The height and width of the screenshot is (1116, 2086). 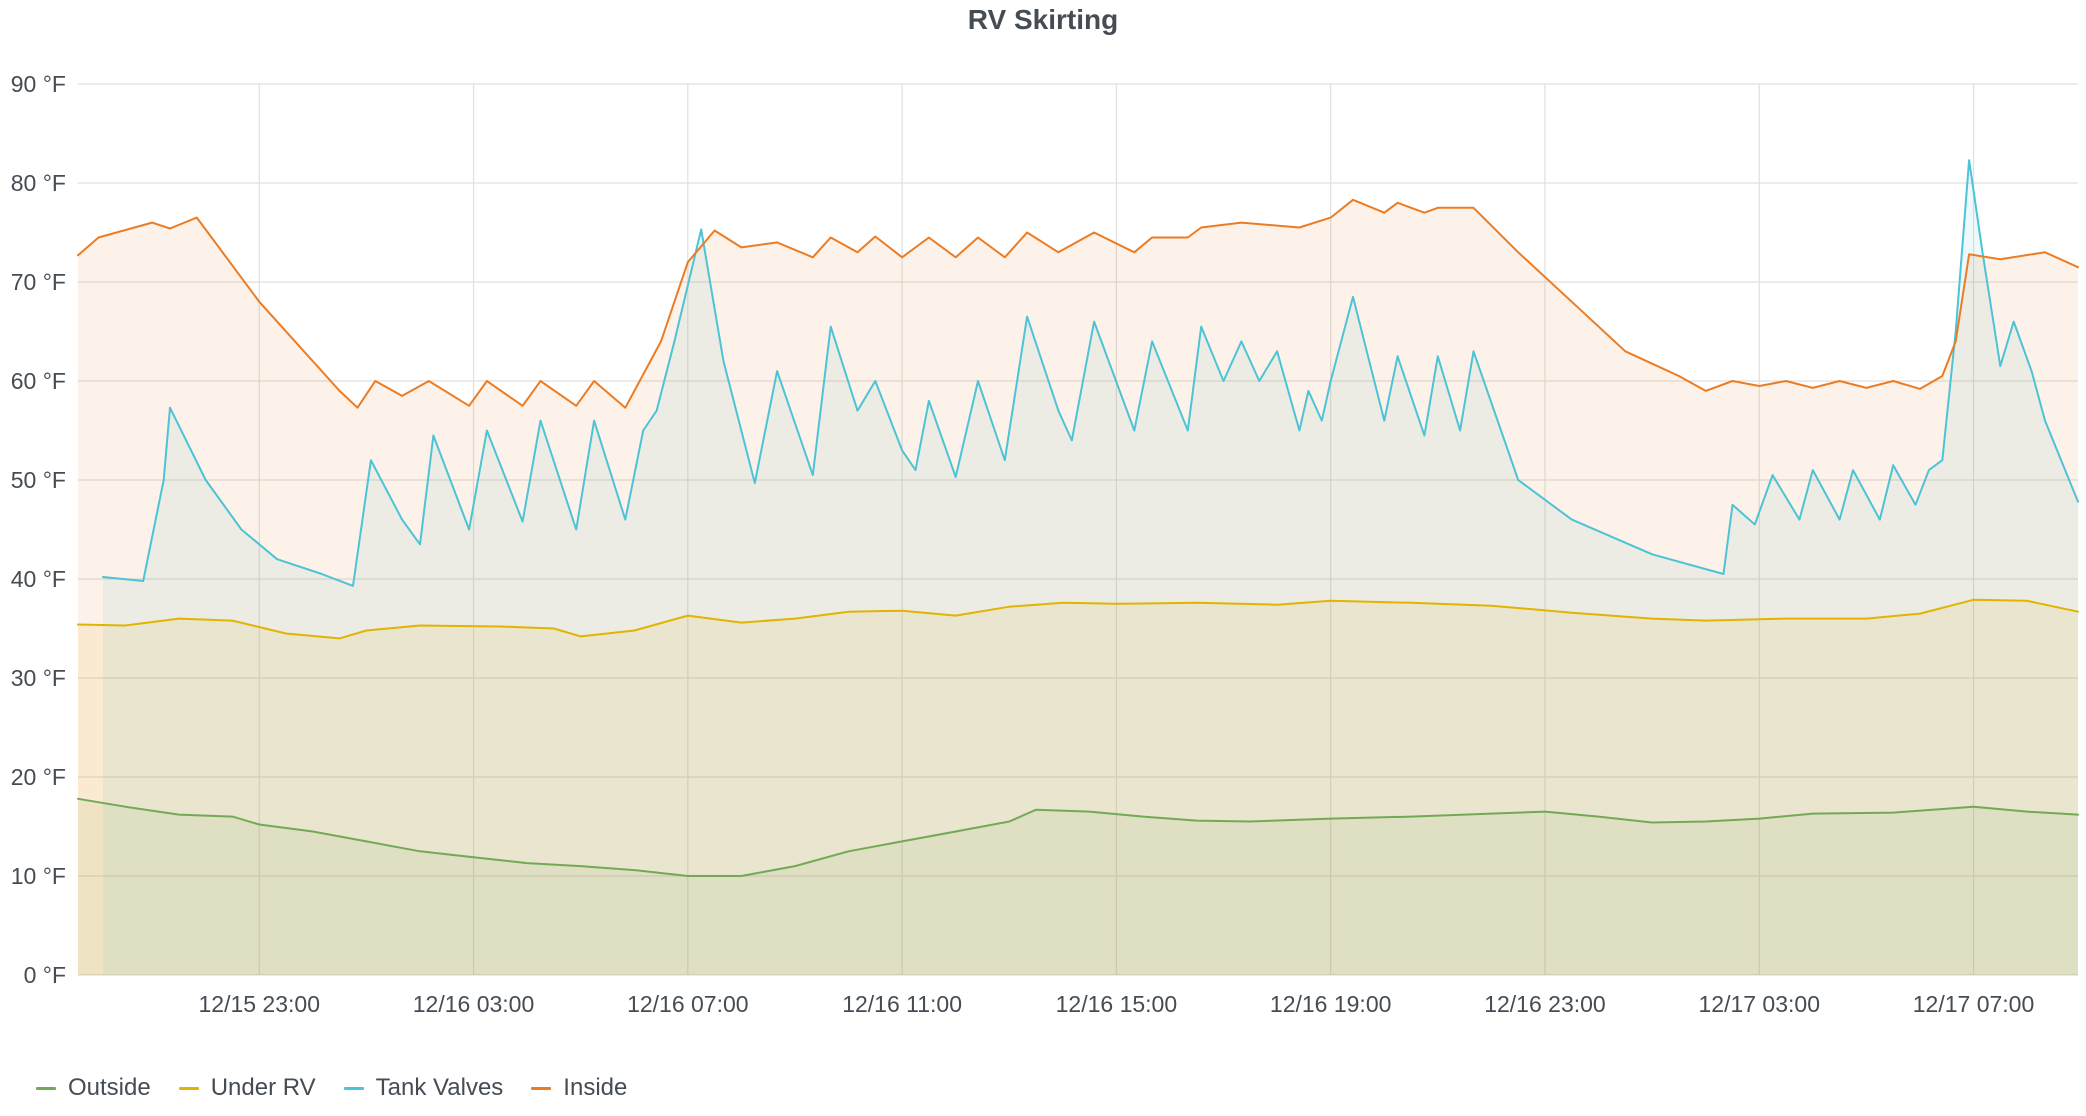 What do you see at coordinates (1974, 1004) in the screenshot?
I see `x-tick-label: 12/17 07:00` at bounding box center [1974, 1004].